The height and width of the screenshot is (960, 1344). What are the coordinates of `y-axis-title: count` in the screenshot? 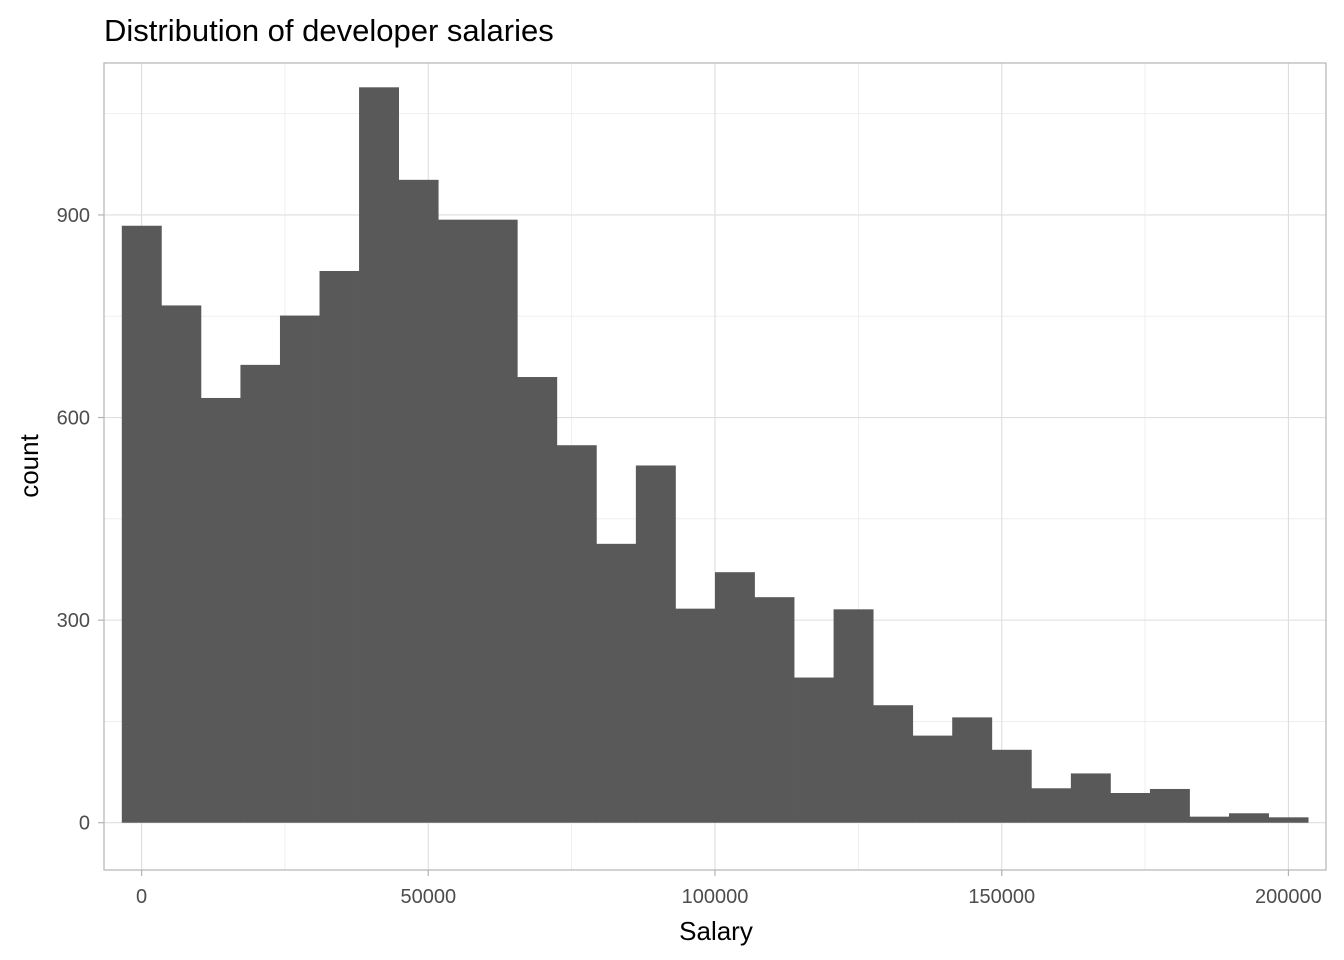 It's located at (29, 465).